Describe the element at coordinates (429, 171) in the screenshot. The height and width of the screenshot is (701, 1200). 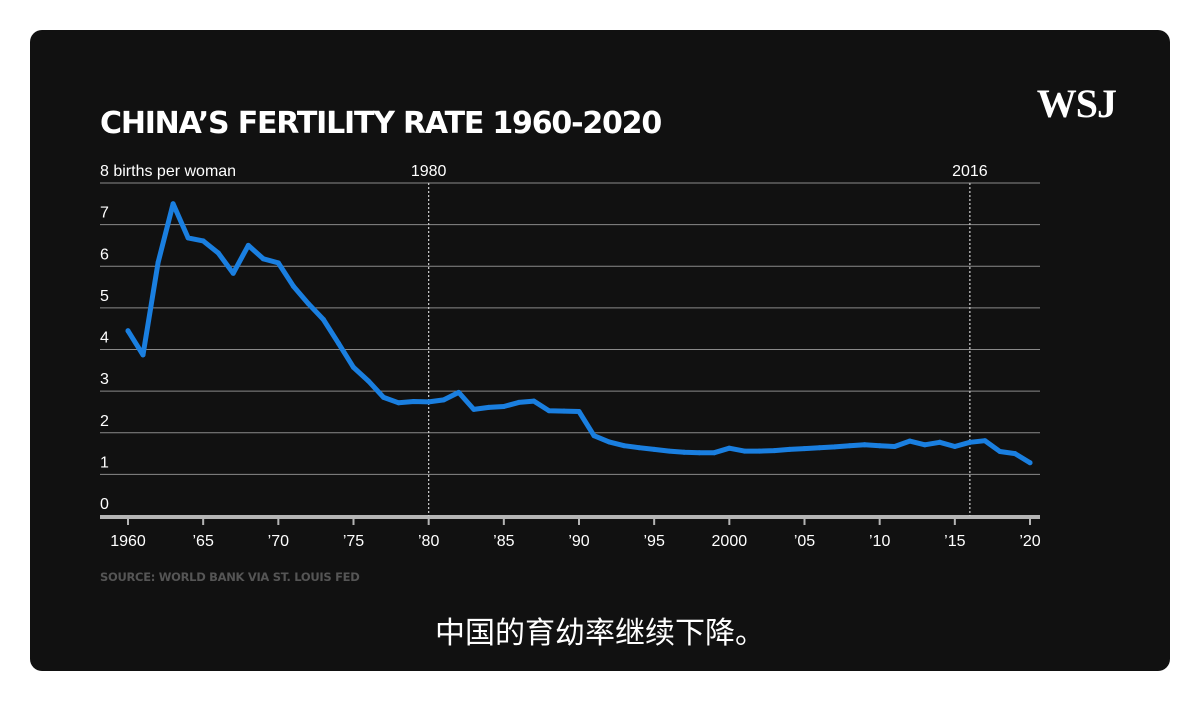
I see `annotation-label: 1980` at that location.